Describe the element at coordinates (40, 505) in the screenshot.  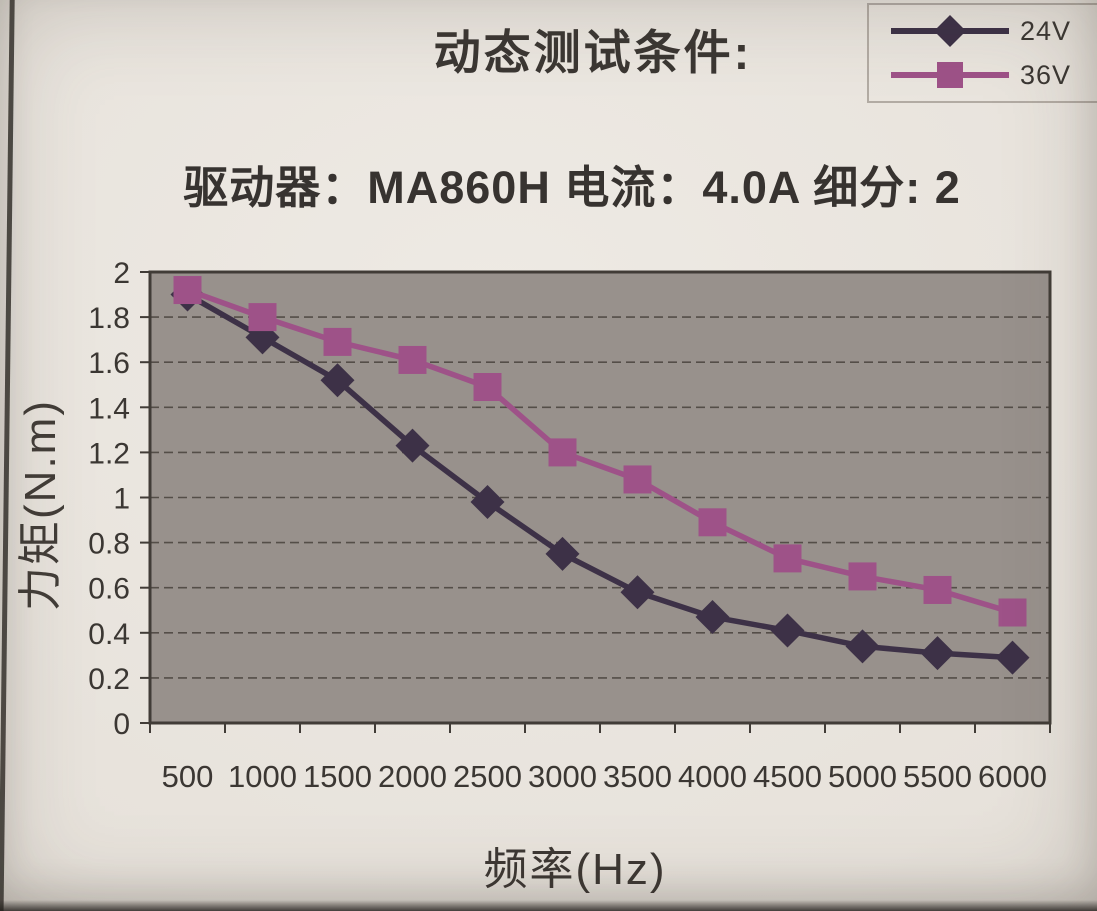
I see `y-axis-title-text: 力矩(N.m)` at that location.